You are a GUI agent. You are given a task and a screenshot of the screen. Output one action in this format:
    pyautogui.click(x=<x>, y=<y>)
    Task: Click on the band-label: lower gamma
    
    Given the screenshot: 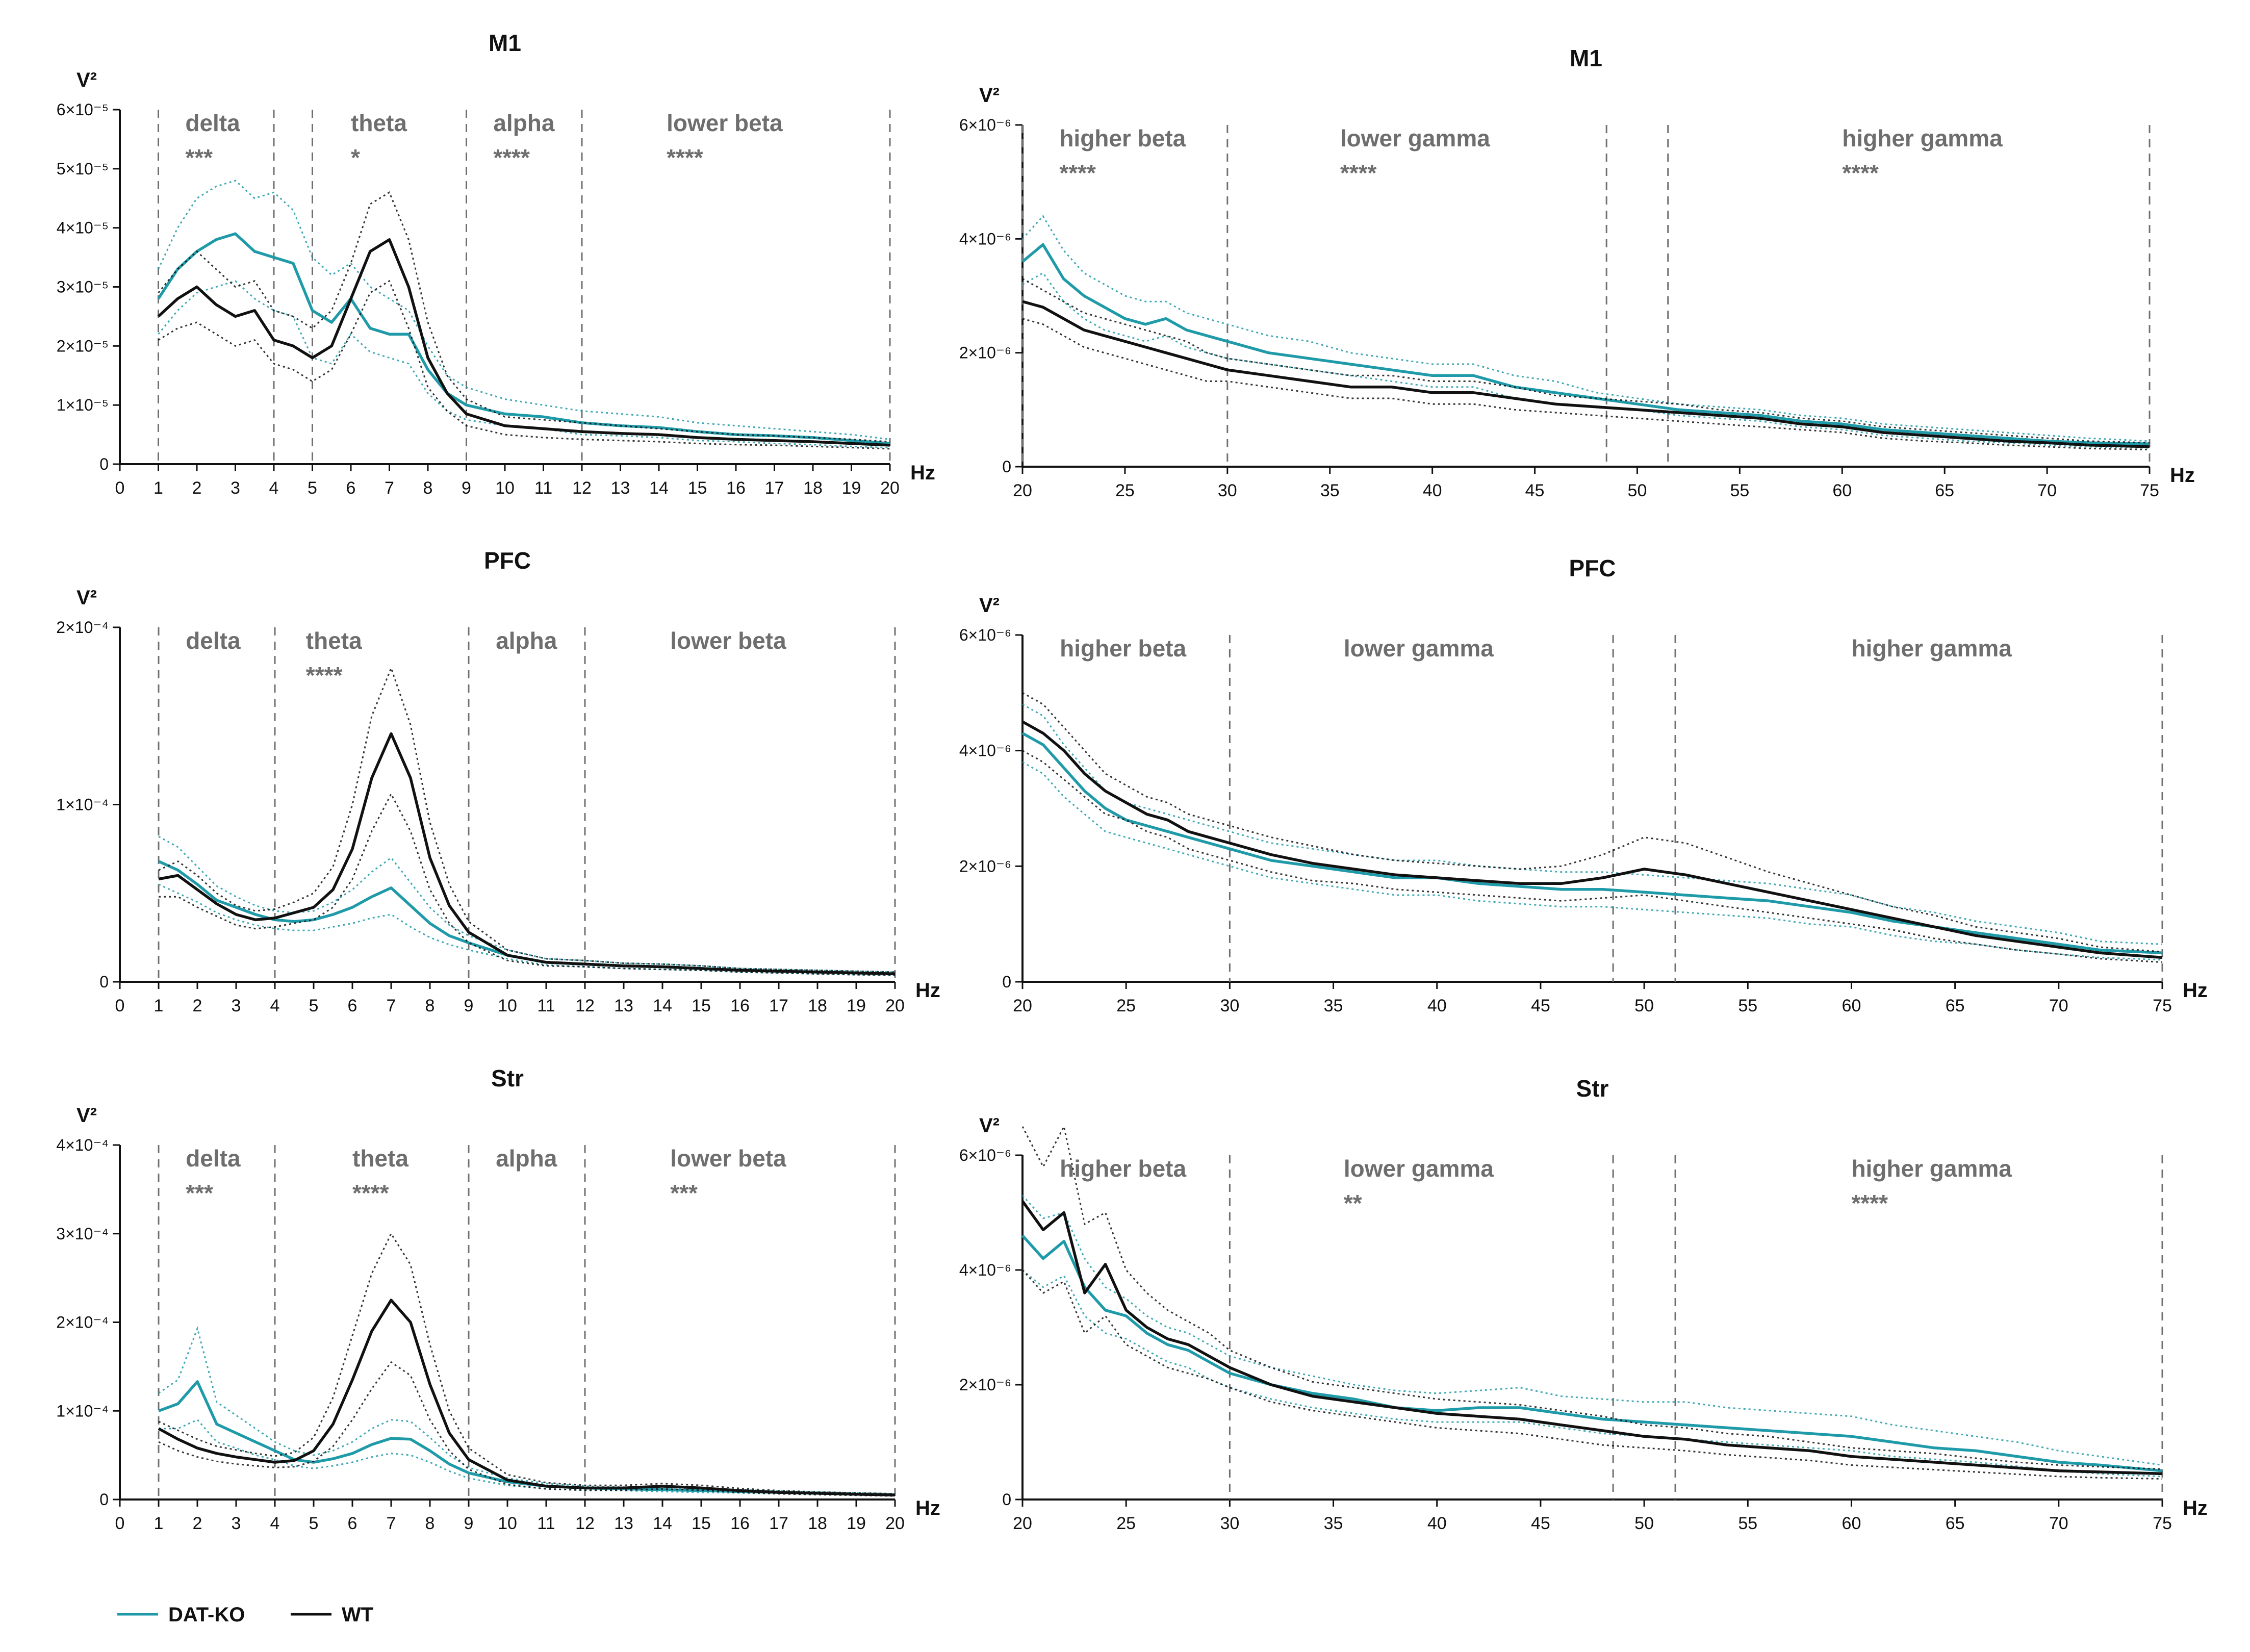 What is the action you would take?
    pyautogui.click(x=1419, y=1168)
    